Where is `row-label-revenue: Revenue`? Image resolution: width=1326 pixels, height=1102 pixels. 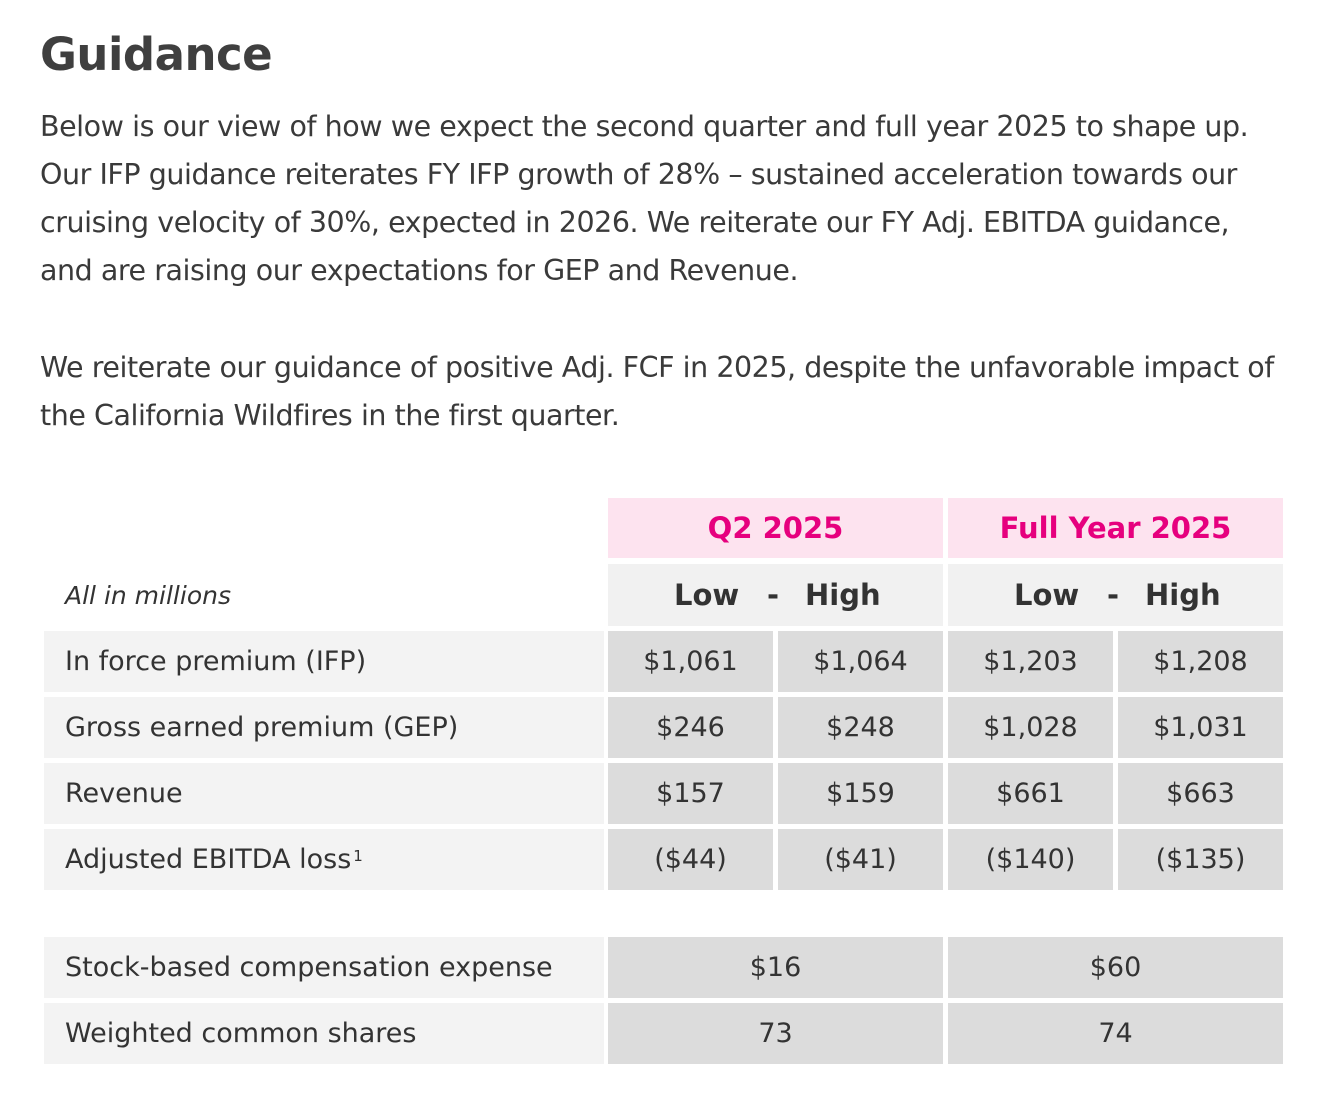
row-label-revenue: Revenue is located at coordinates (324, 793).